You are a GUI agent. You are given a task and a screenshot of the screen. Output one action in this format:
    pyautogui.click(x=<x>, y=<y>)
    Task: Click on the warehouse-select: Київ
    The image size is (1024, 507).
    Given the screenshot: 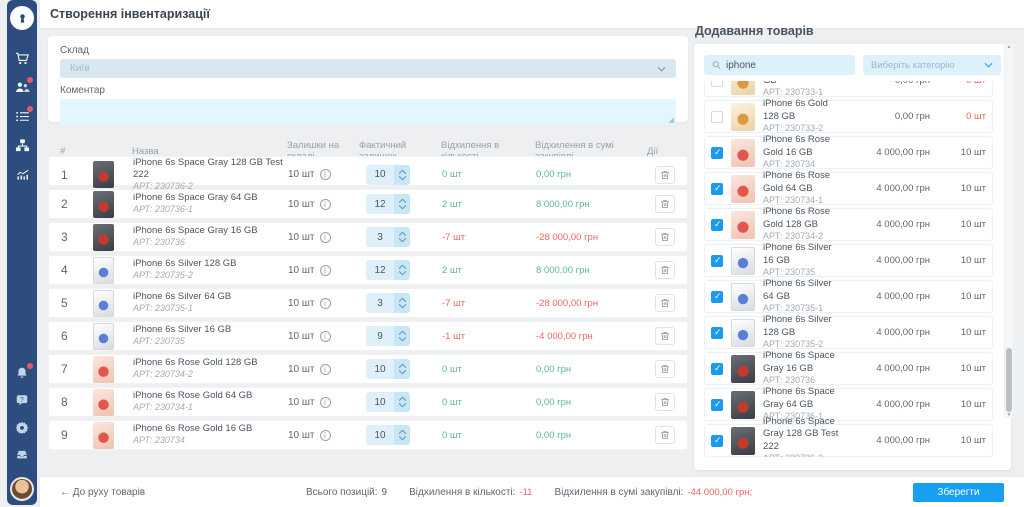 What is the action you would take?
    pyautogui.click(x=368, y=68)
    